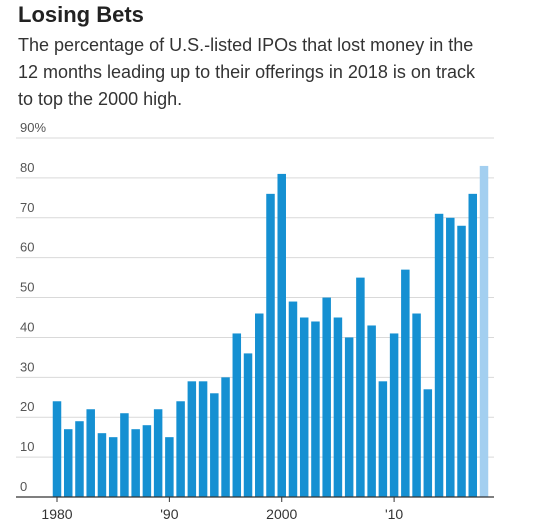 The width and height of the screenshot is (539, 524). Describe the element at coordinates (27, 366) in the screenshot. I see `y-tick-label: 30` at that location.